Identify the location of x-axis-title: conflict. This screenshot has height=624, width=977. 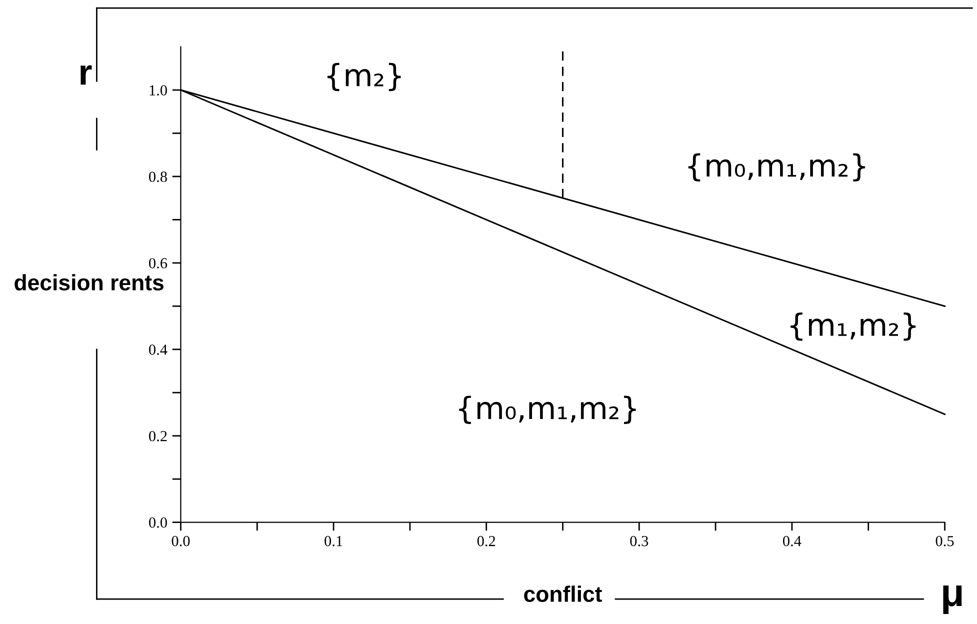
(563, 594).